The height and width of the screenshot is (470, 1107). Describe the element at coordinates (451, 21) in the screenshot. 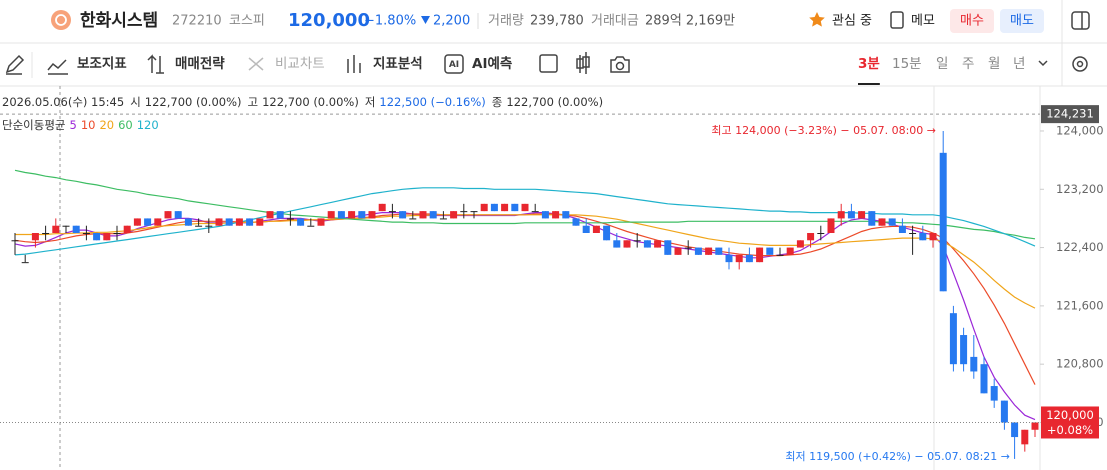

I see `change: 2,200` at that location.